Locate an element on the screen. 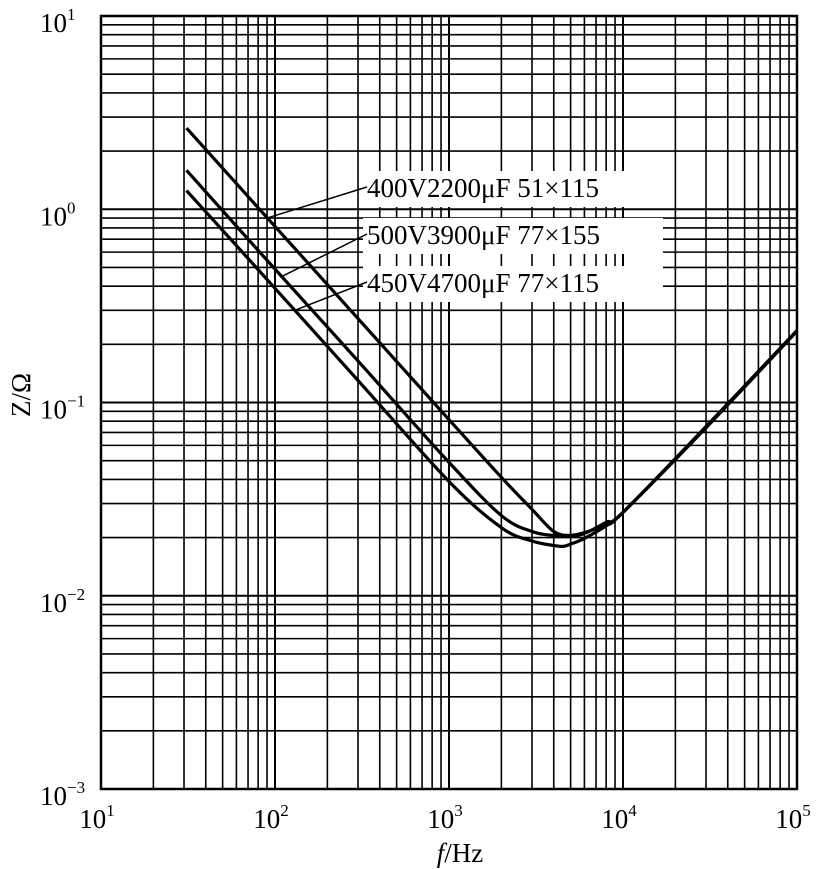 The image size is (817, 869). series-label: 500V3900μF 77×155 is located at coordinates (483, 235).